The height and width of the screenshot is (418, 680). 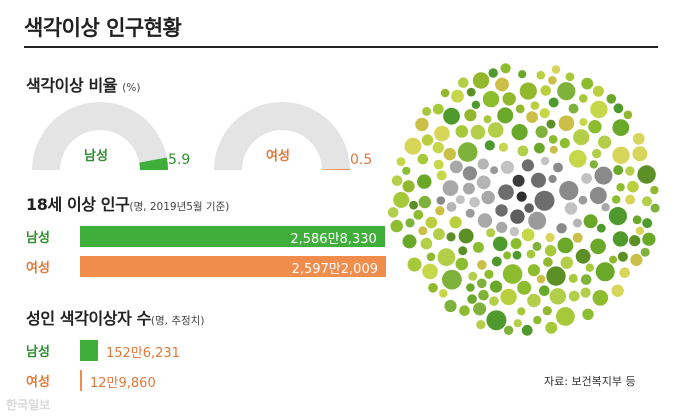 What do you see at coordinates (153, 163) in the screenshot?
I see `male-gauge-fill` at bounding box center [153, 163].